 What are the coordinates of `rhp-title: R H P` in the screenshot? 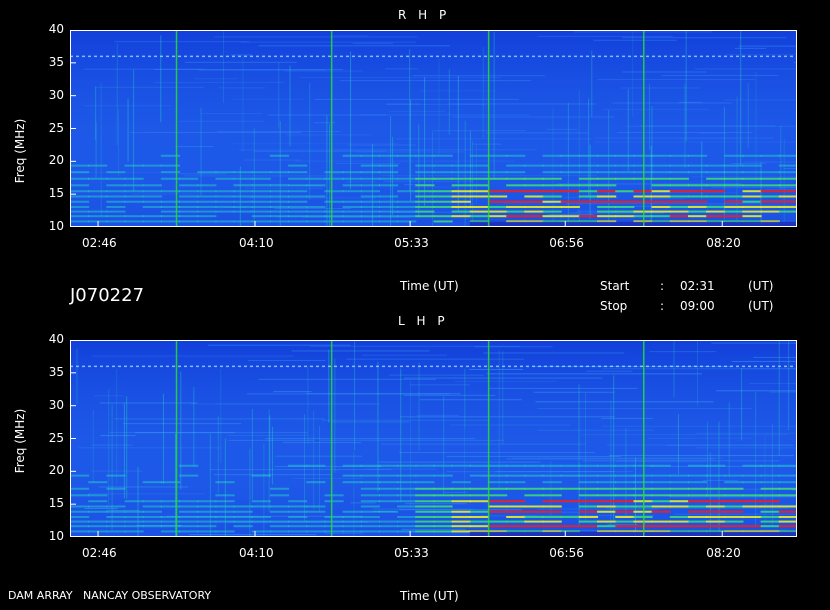 It's located at (424, 15).